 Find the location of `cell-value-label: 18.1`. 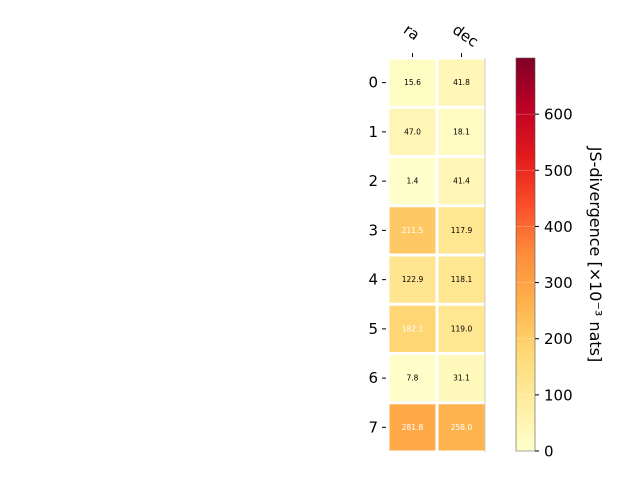

cell-value-label: 18.1 is located at coordinates (461, 131).